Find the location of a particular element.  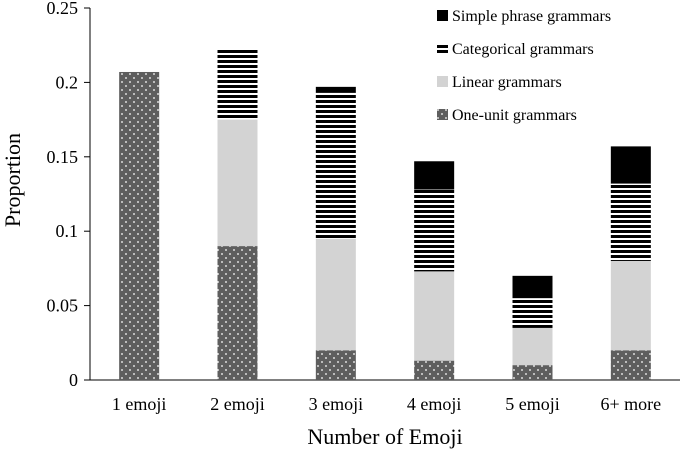

x-tick-label: 3 emoji is located at coordinates (336, 404).